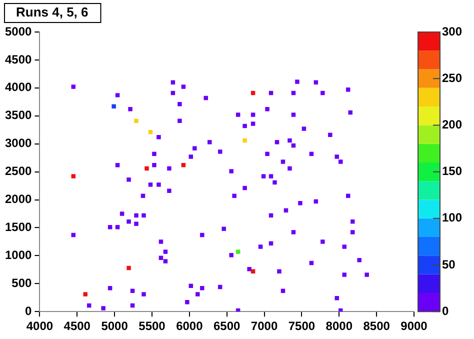 The image size is (474, 339). Describe the element at coordinates (302, 326) in the screenshot. I see `x-tick-label: 7500` at that location.